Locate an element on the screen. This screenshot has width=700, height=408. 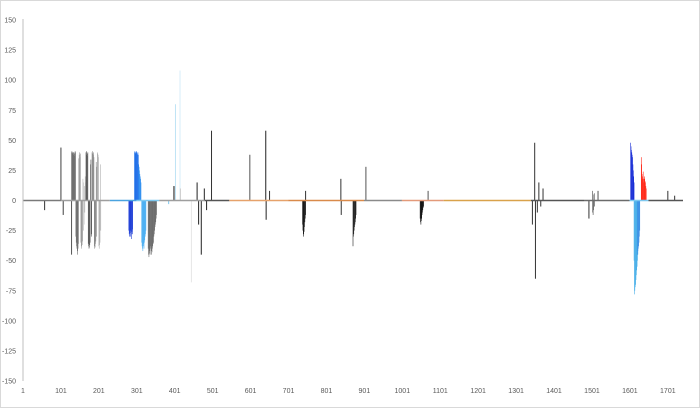
x-tick-label: 601 is located at coordinates (251, 391).